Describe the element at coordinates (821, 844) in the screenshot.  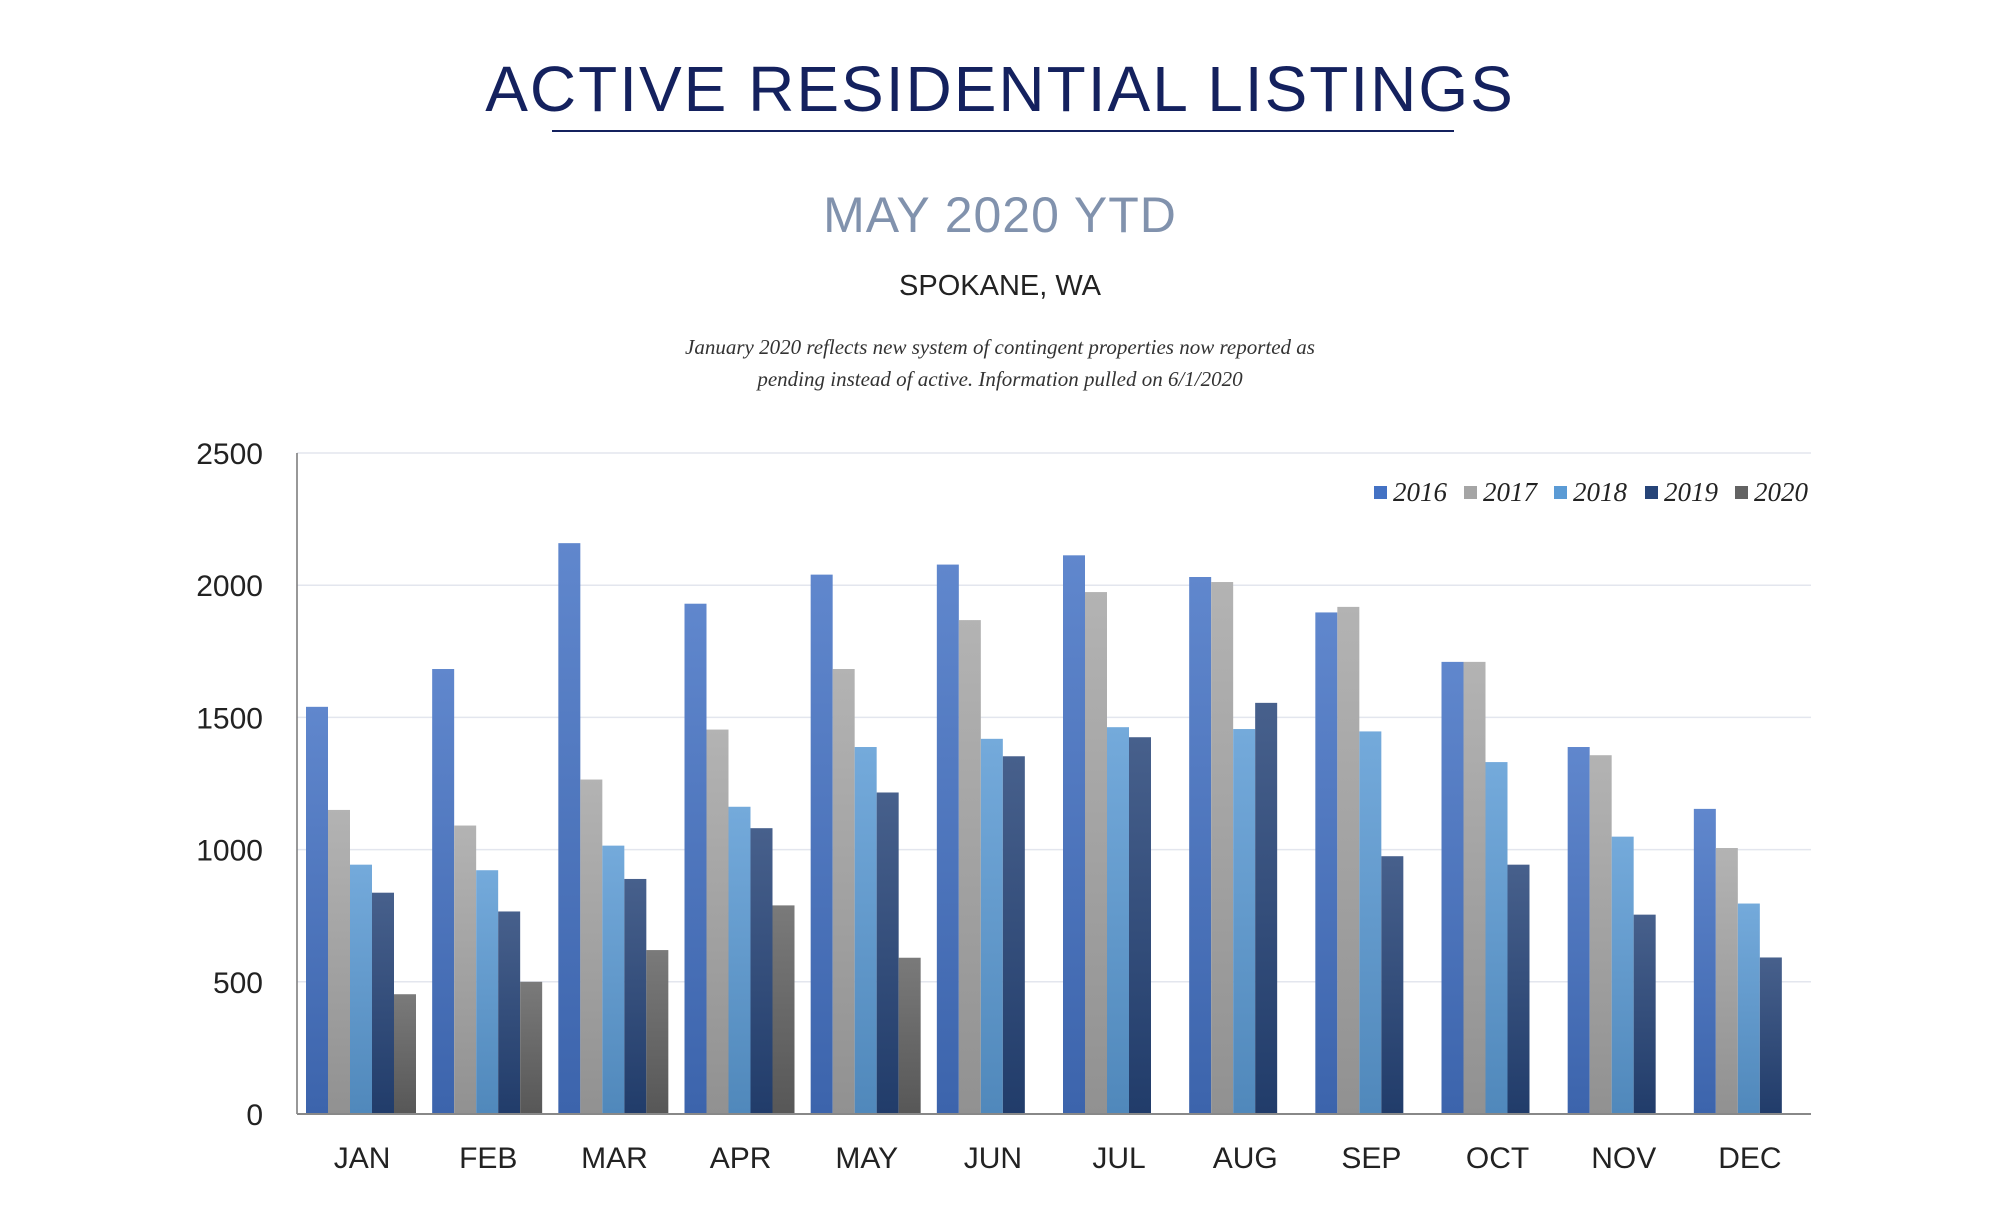
I see `bar-may-2016` at that location.